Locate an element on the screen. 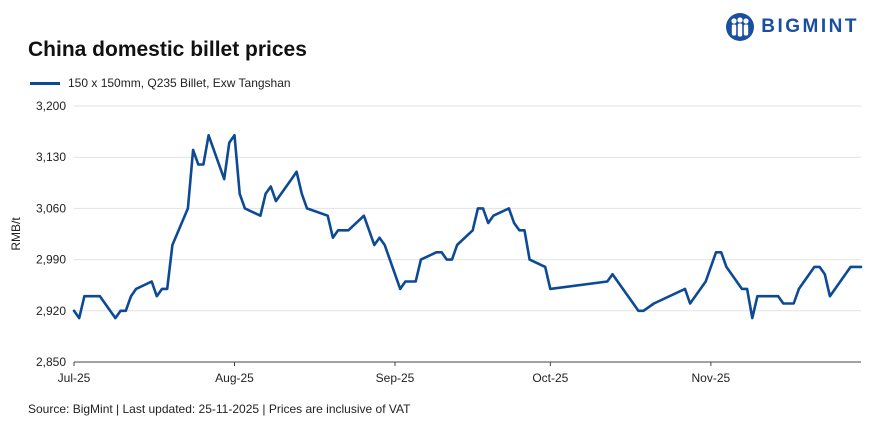  y-tick-label: 2,850 is located at coordinates (51, 362).